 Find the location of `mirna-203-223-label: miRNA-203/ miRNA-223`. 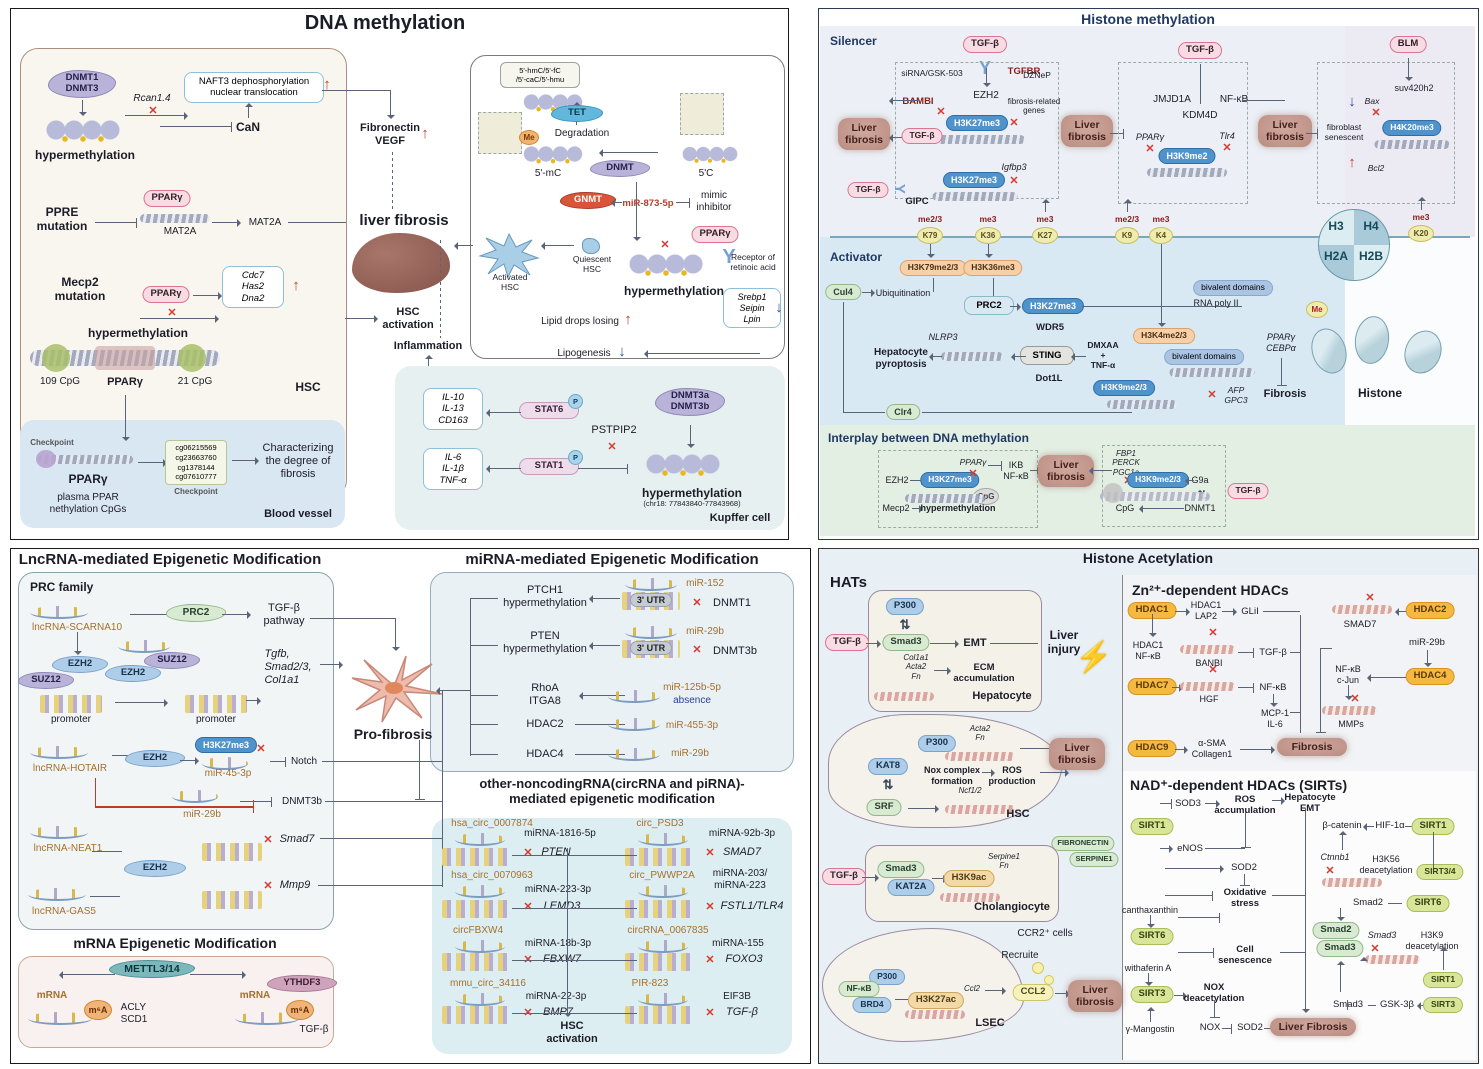

mirna-203-223-label: miRNA-203/ miRNA-223 is located at coordinates (740, 879).